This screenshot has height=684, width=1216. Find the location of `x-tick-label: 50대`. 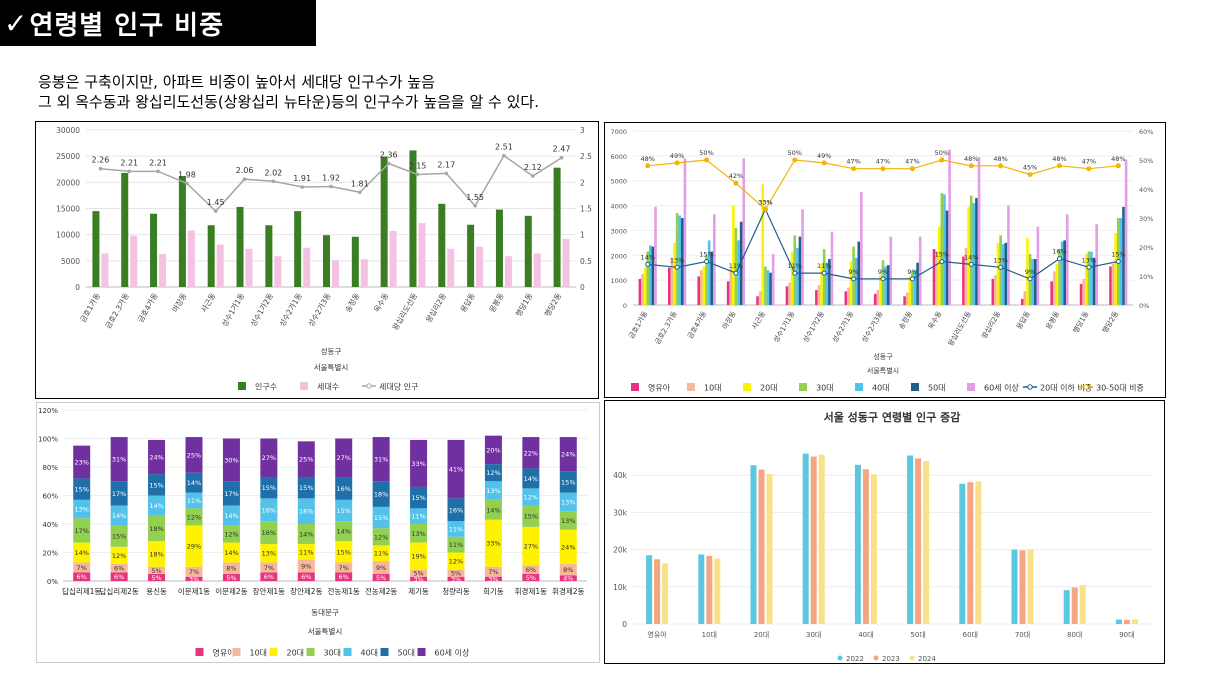

x-tick-label: 50대 is located at coordinates (917, 635).